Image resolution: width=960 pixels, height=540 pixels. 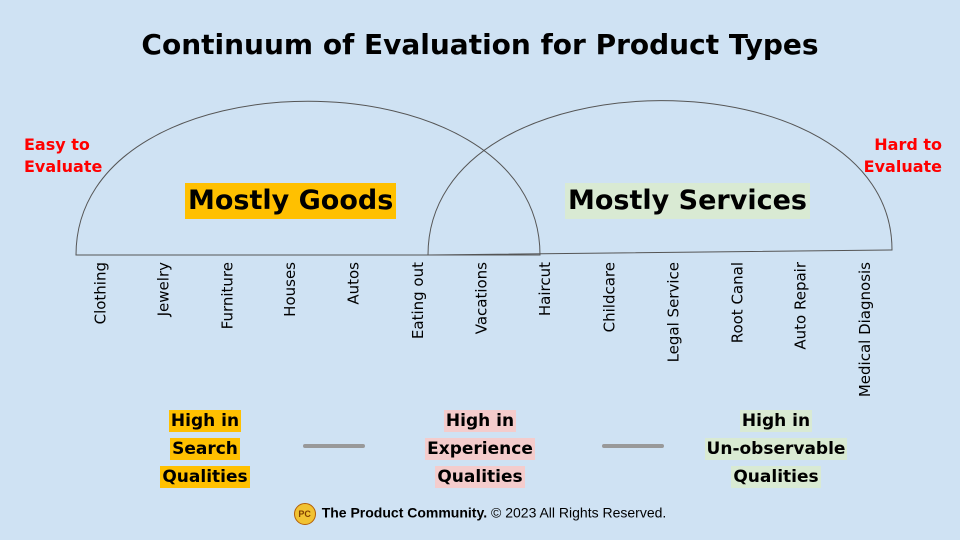 What do you see at coordinates (354, 283) in the screenshot?
I see `category-label: Autos` at bounding box center [354, 283].